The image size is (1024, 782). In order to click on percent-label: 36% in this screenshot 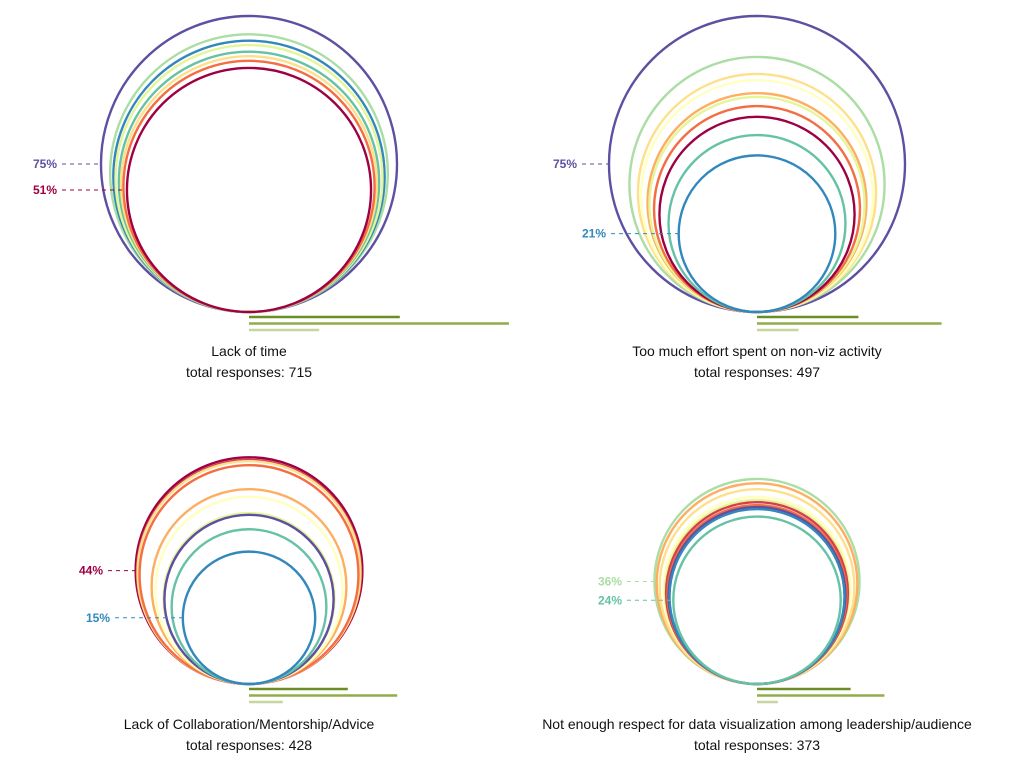, I will do `click(610, 581)`.